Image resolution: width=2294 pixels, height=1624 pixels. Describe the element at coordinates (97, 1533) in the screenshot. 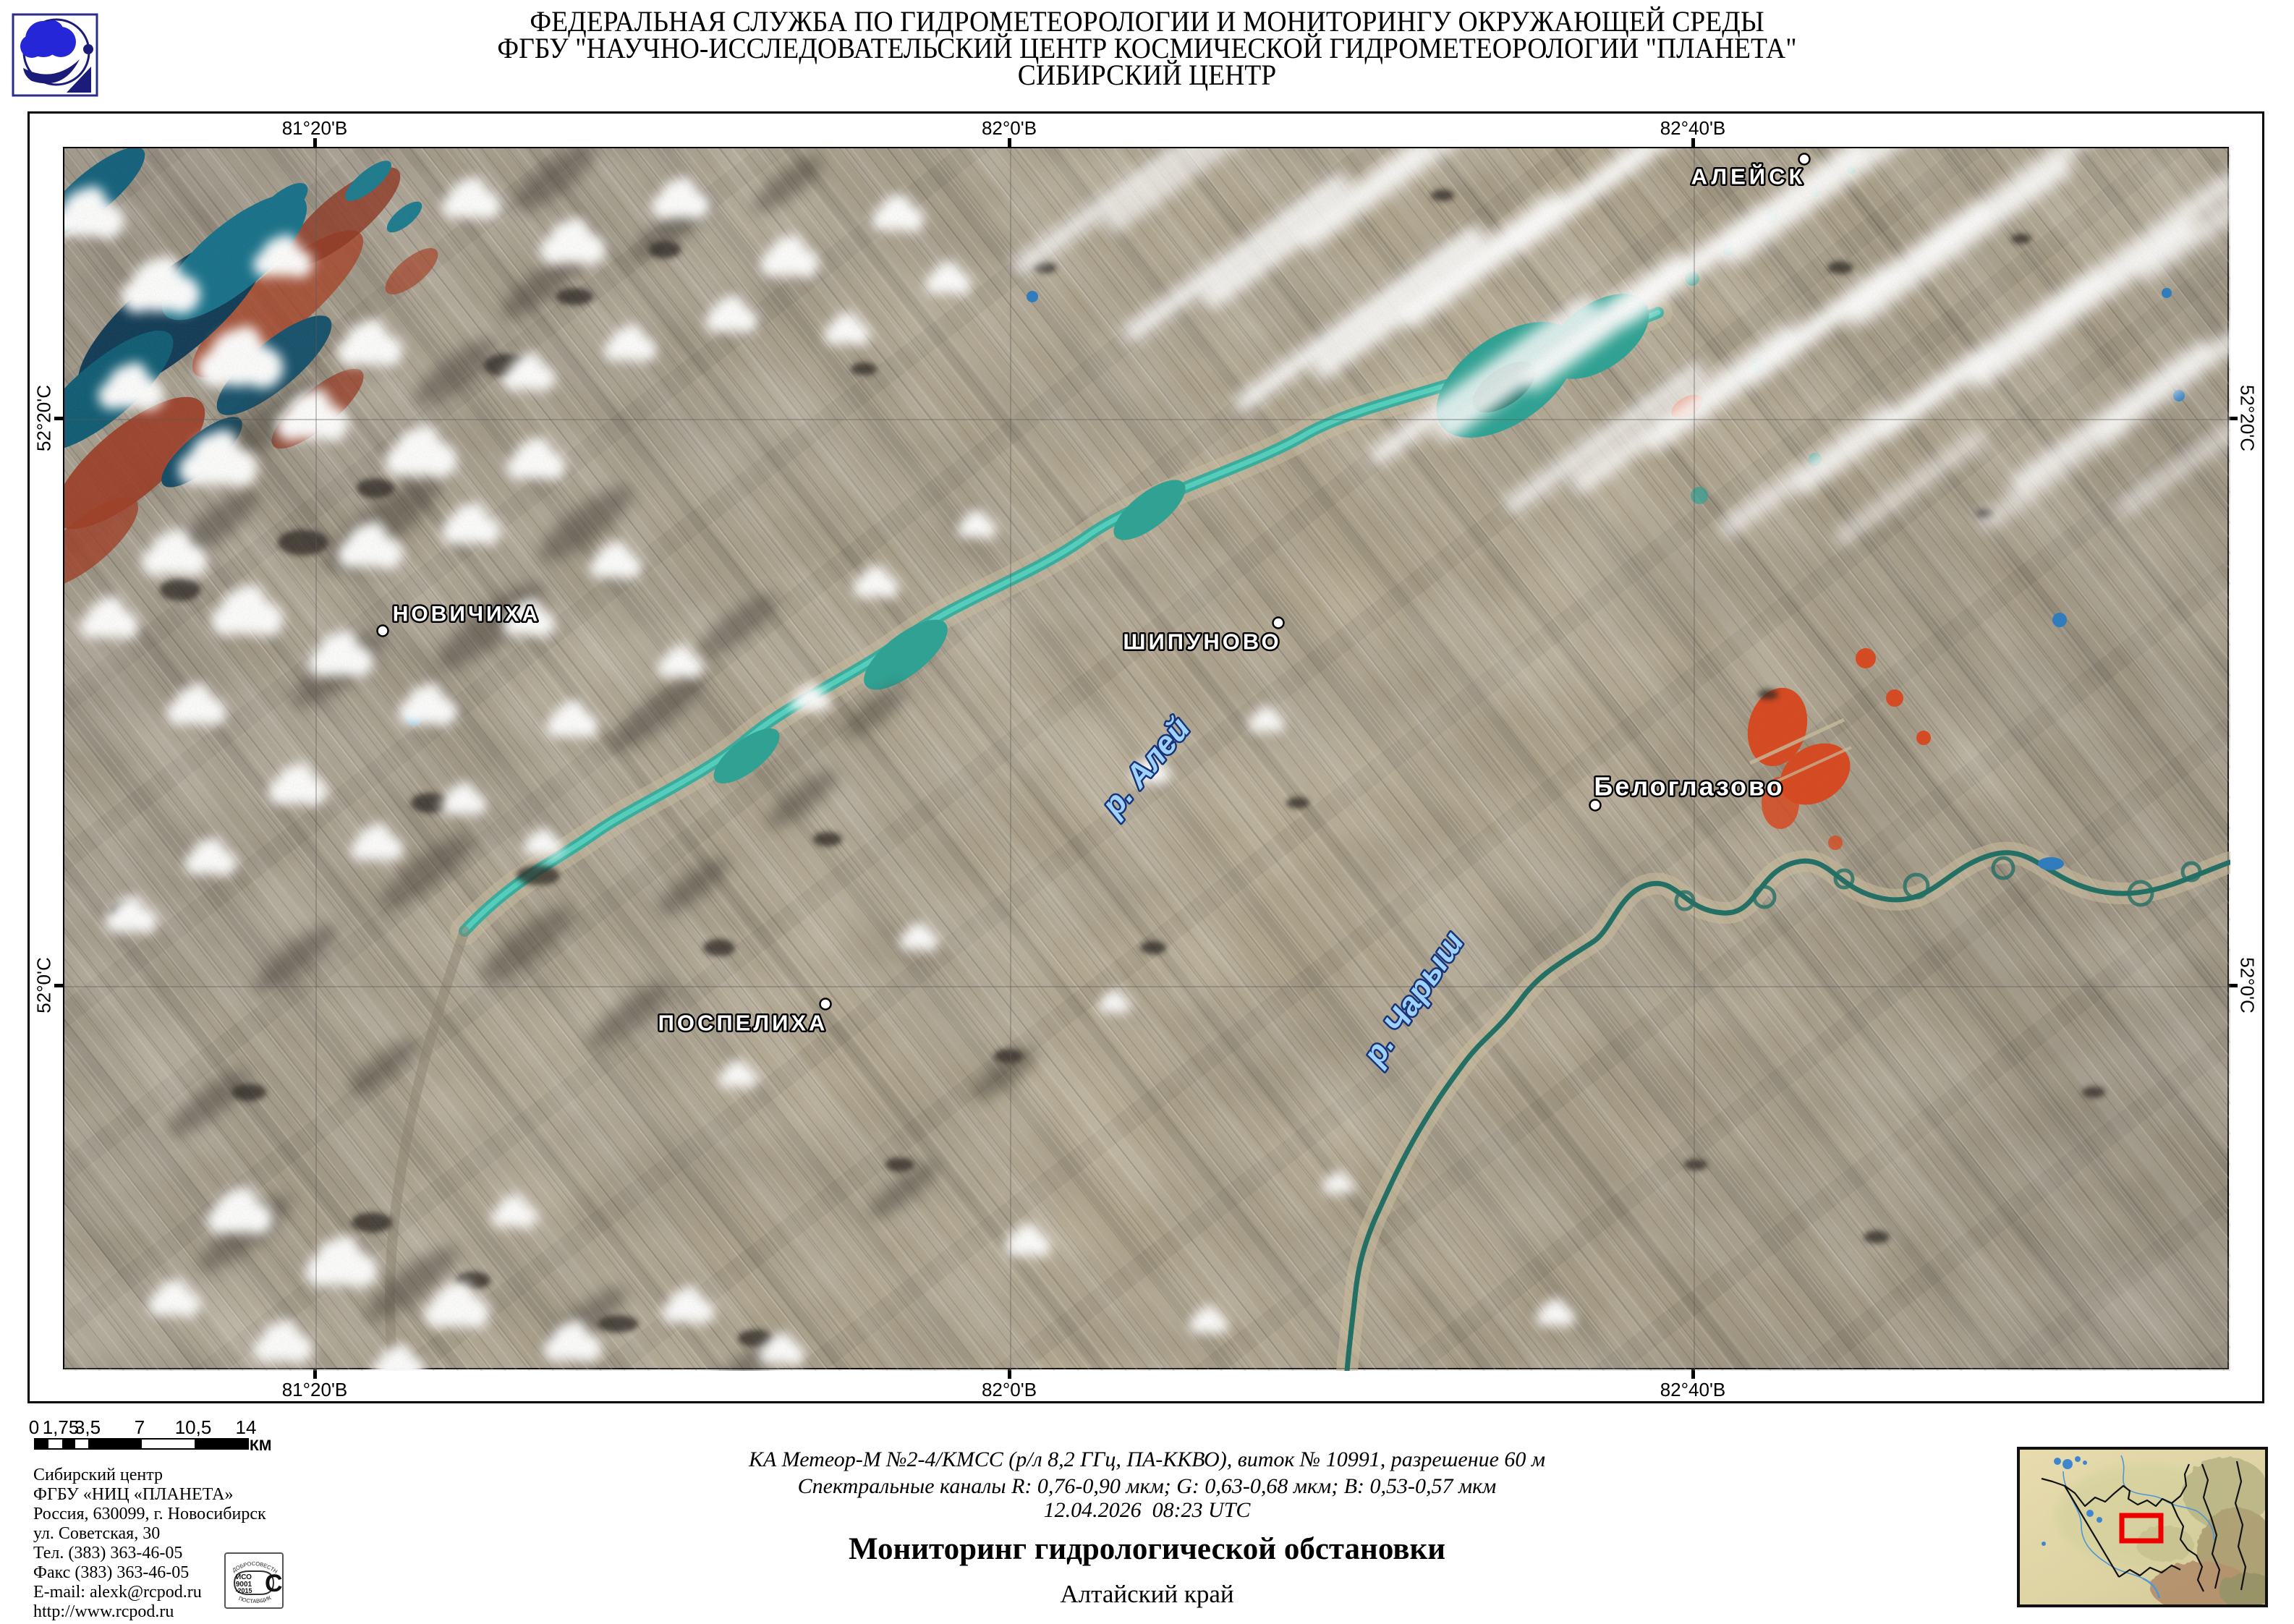

I see `contact-line: ул. Советская, 30` at that location.